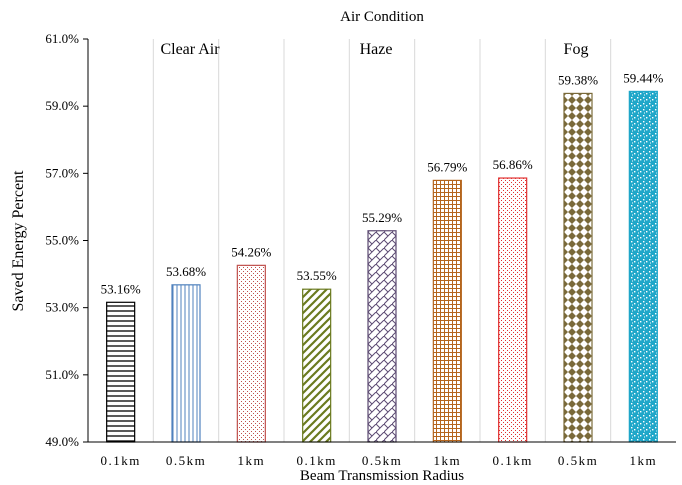 This screenshot has width=682, height=485. Describe the element at coordinates (578, 79) in the screenshot. I see `data-label: 59.38%` at that location.